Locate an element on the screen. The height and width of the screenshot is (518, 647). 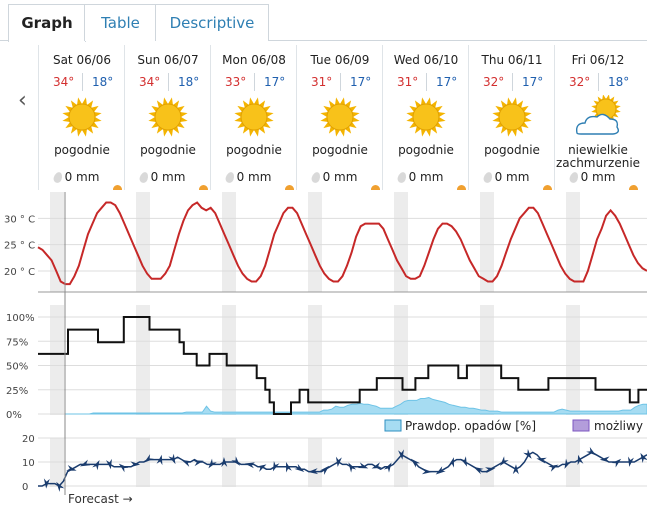
prob-tick-label: 100% is located at coordinates (20, 318).